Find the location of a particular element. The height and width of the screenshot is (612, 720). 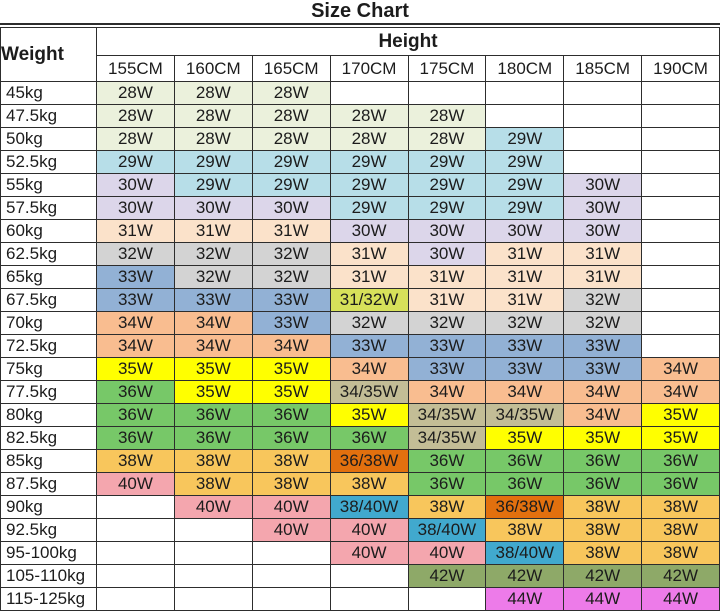

table-row: 45kg 28W 28W 28W is located at coordinates (360, 93).